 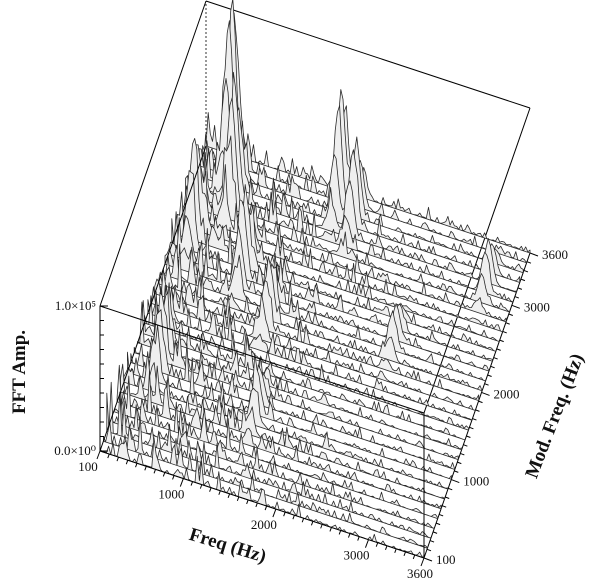 I want to click on top-front-edge, so click(x=262, y=359).